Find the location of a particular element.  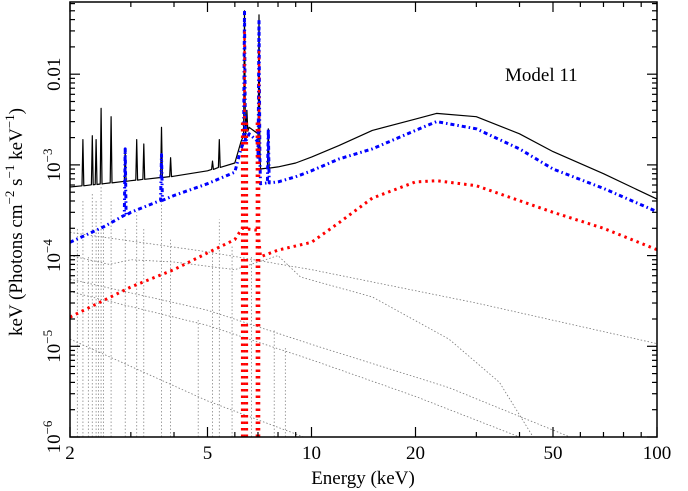

y-axis-title: keV (Photons cm−2 s−1 keV−1) is located at coordinates (14, 222).